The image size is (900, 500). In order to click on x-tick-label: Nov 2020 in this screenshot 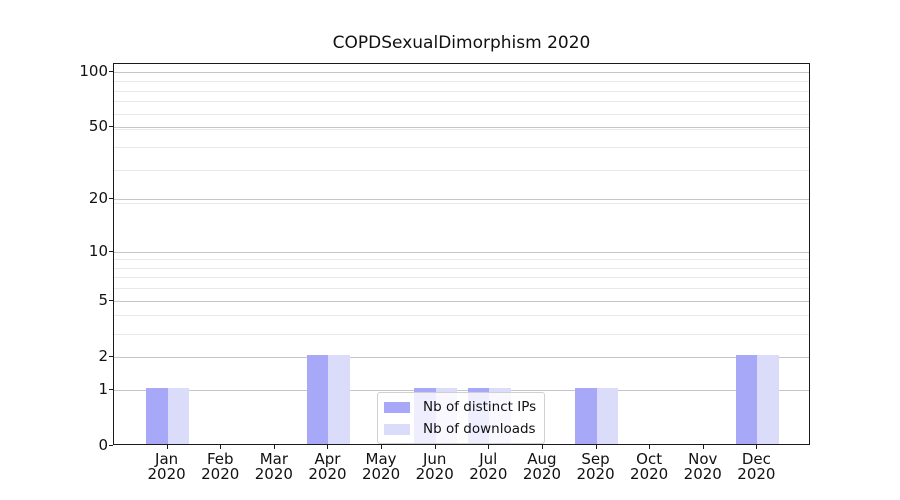, I will do `click(703, 467)`.